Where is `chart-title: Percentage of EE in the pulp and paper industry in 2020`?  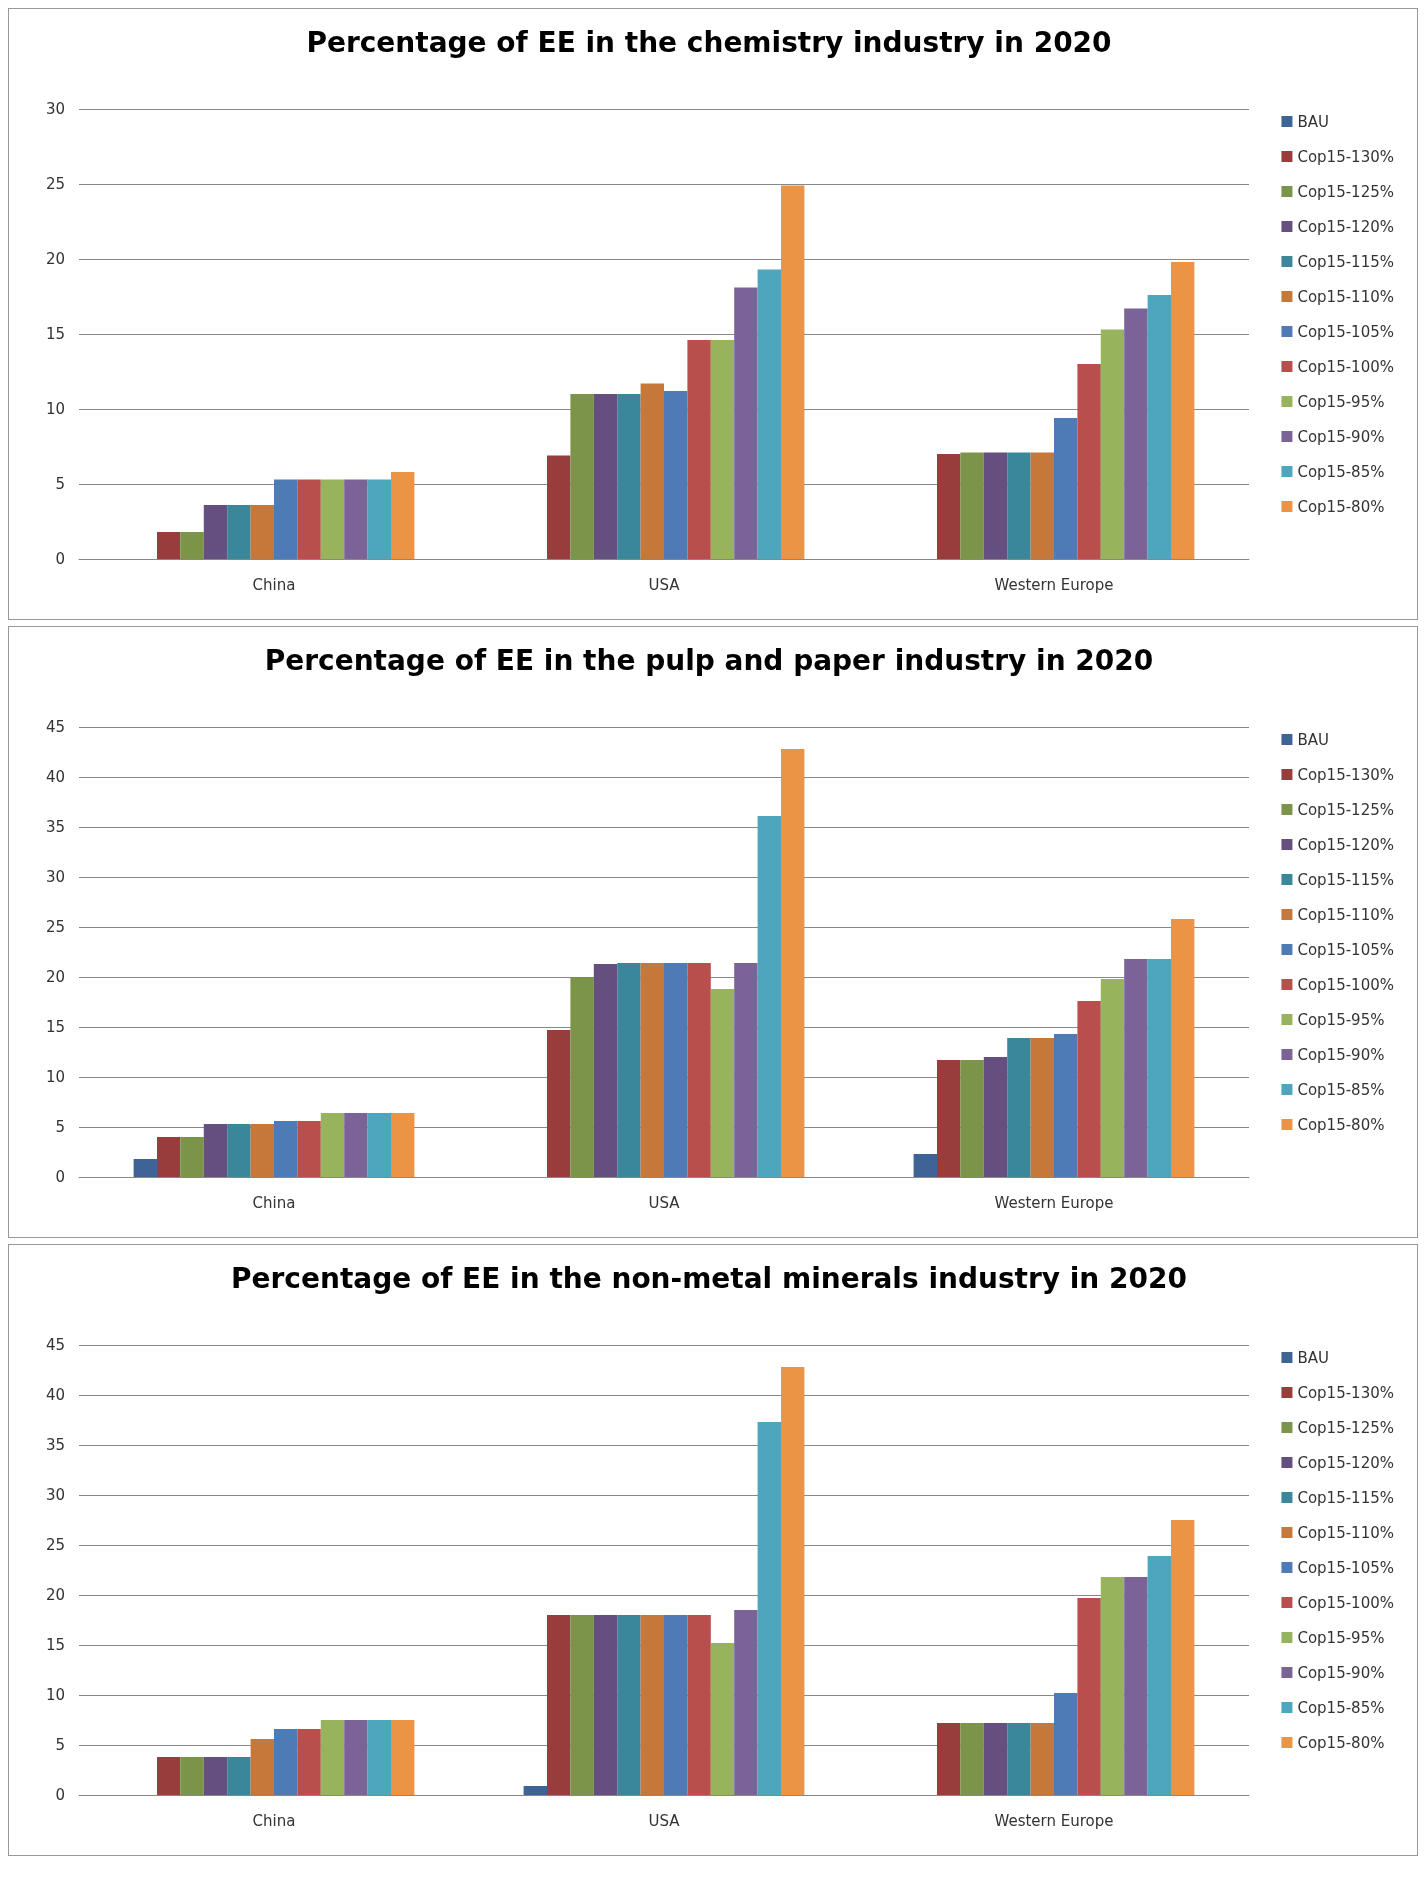 chart-title: Percentage of EE in the pulp and paper industry in 2020 is located at coordinates (709, 660).